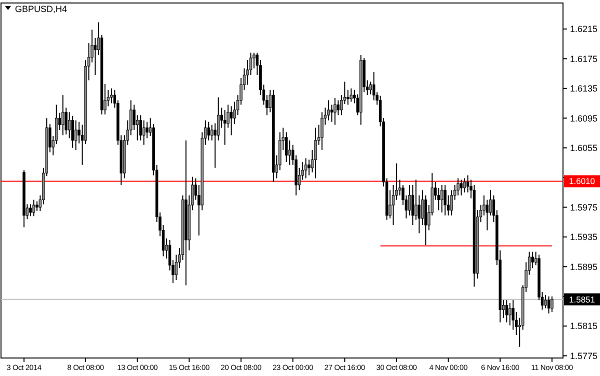  Describe the element at coordinates (584, 326) in the screenshot. I see `y-tick-label: 1.5815` at that location.